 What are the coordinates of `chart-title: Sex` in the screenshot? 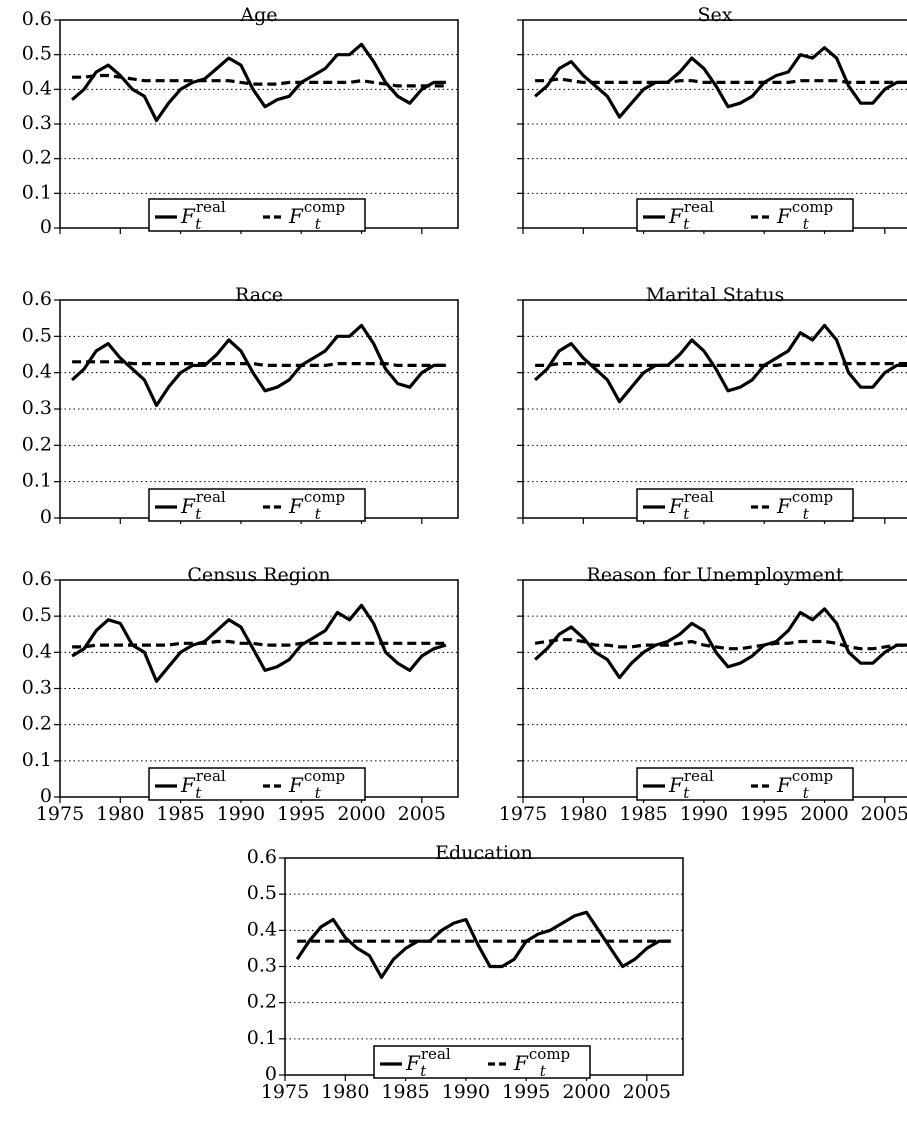 It's located at (715, 15).